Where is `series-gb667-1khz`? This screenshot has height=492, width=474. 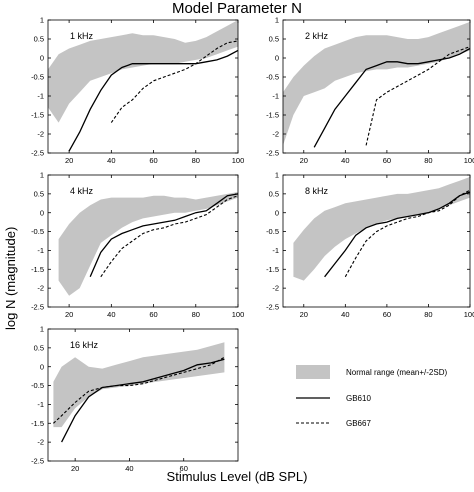
series-gb667-1khz is located at coordinates (174, 81).